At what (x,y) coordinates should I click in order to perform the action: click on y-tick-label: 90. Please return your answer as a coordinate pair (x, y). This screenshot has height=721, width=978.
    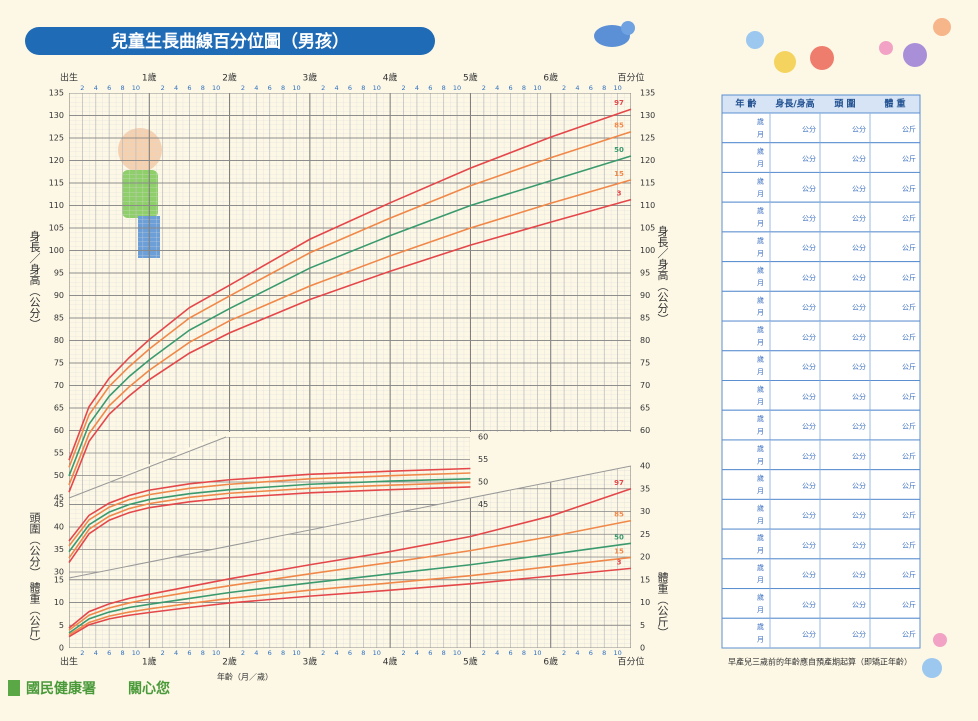
    Looking at the image, I should click on (59, 295).